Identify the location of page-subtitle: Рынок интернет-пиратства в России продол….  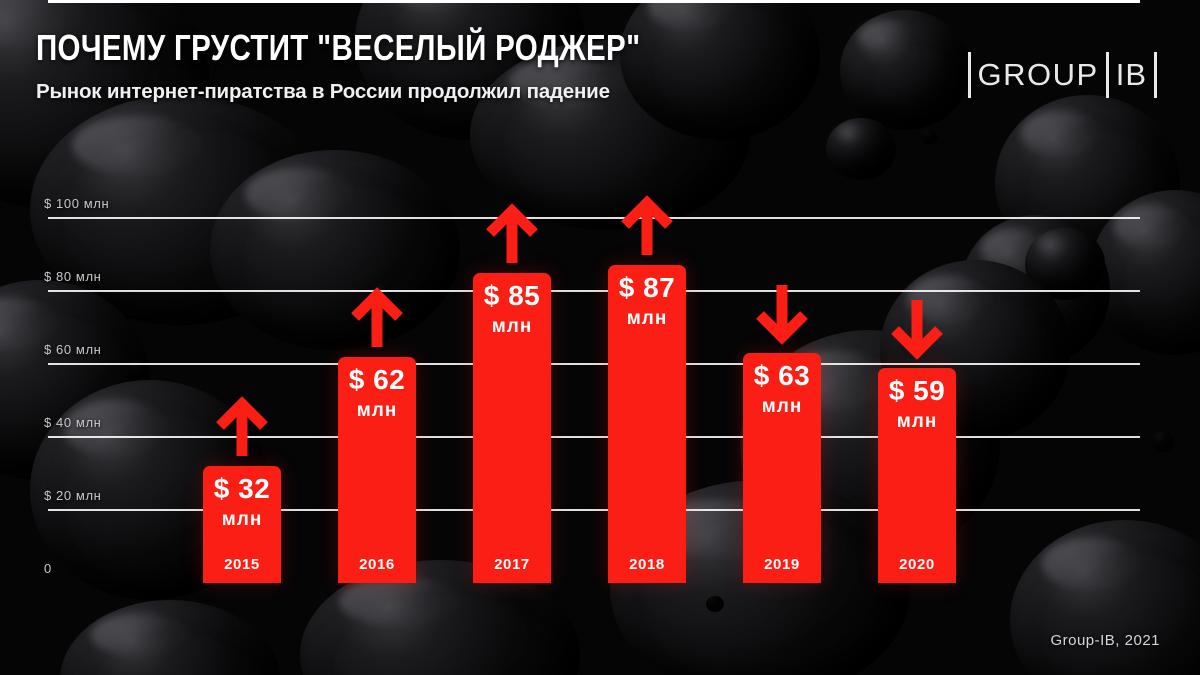
(323, 91).